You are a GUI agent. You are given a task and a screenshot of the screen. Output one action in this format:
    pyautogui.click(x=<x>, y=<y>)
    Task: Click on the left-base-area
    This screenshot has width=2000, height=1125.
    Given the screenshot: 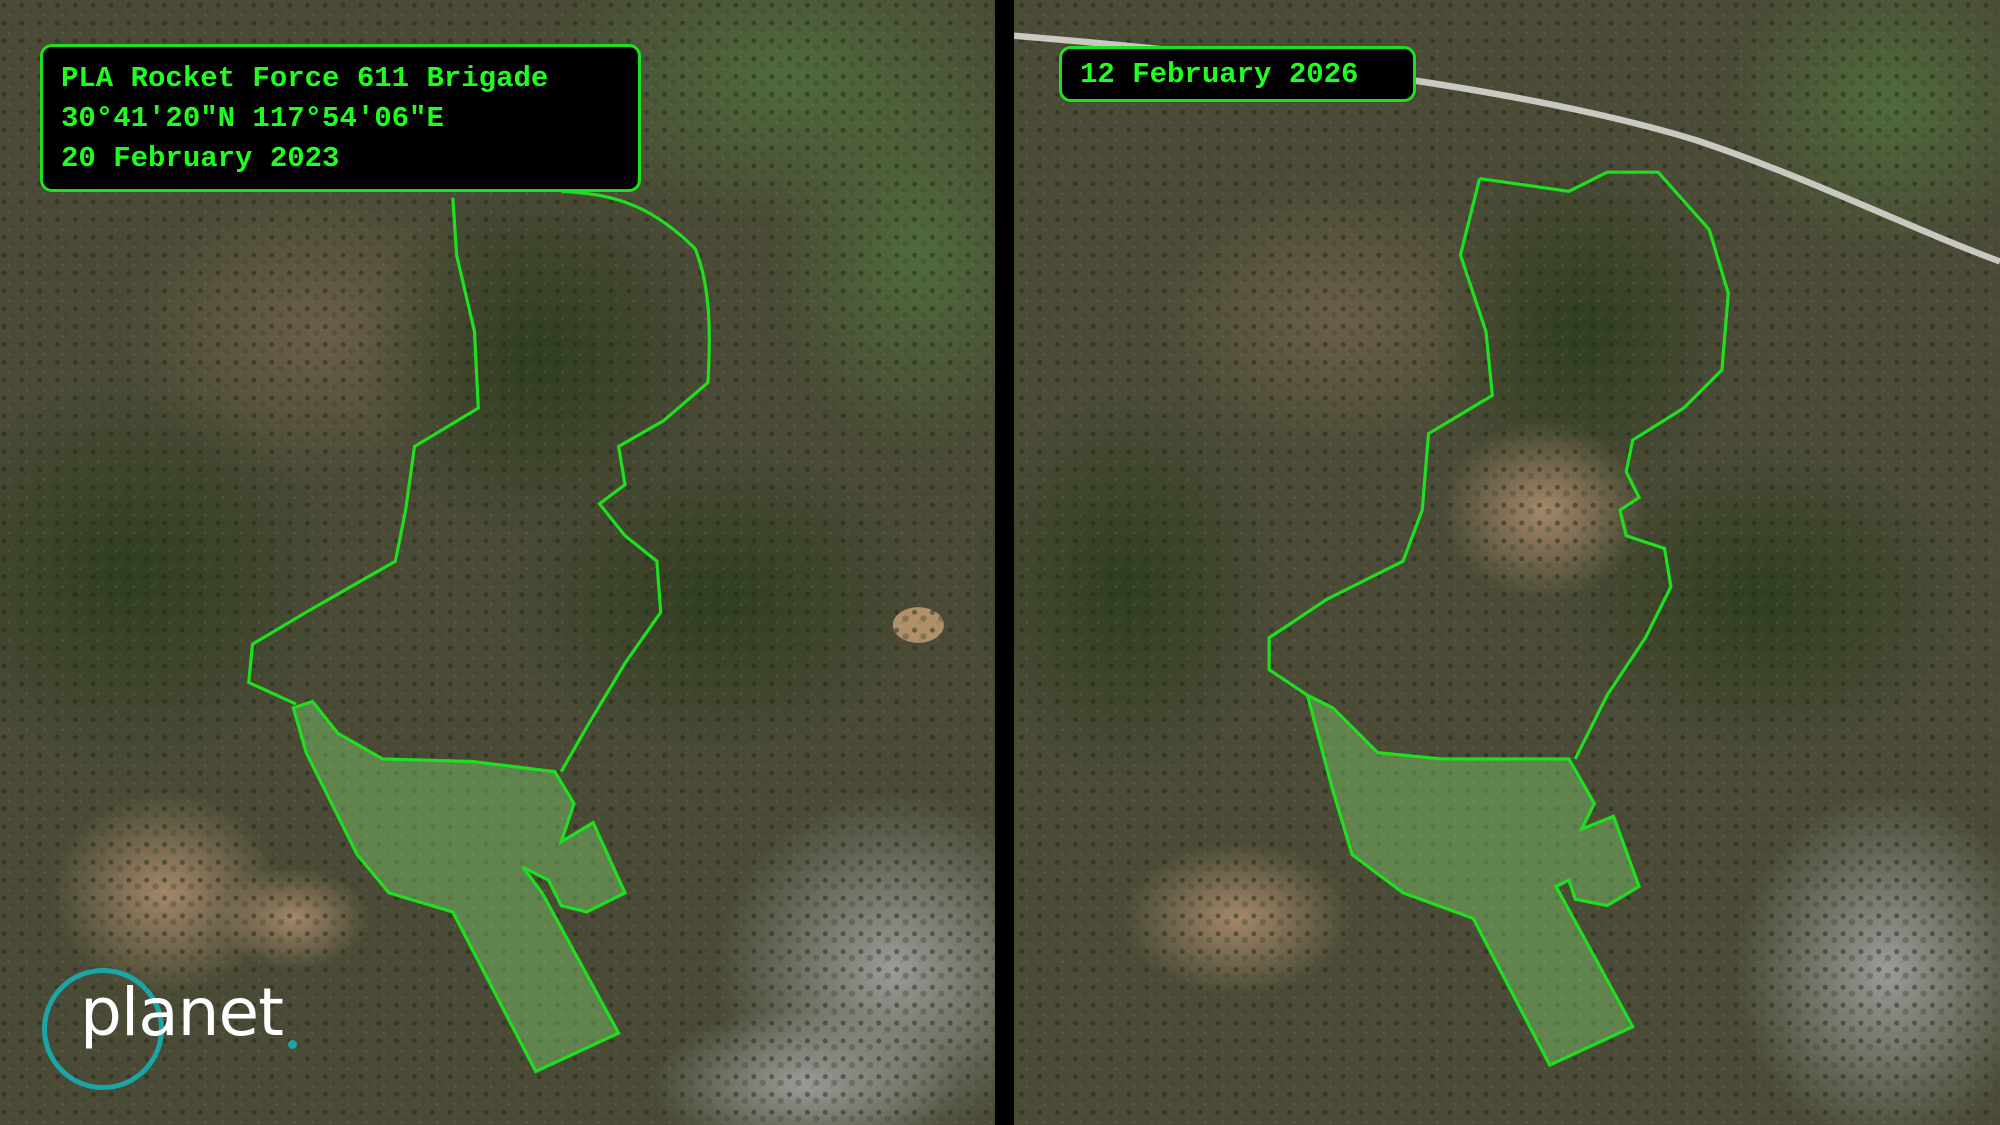 What is the action you would take?
    pyautogui.click(x=459, y=886)
    